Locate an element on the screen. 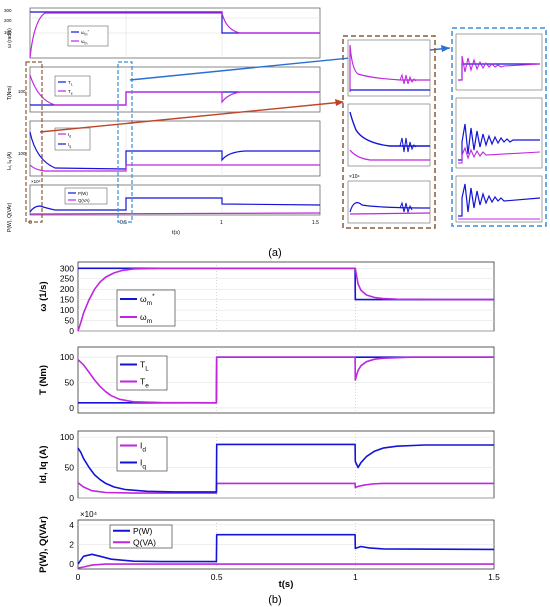 The height and width of the screenshot is (607, 550). legend-label: TL is located at coordinates (144, 366).